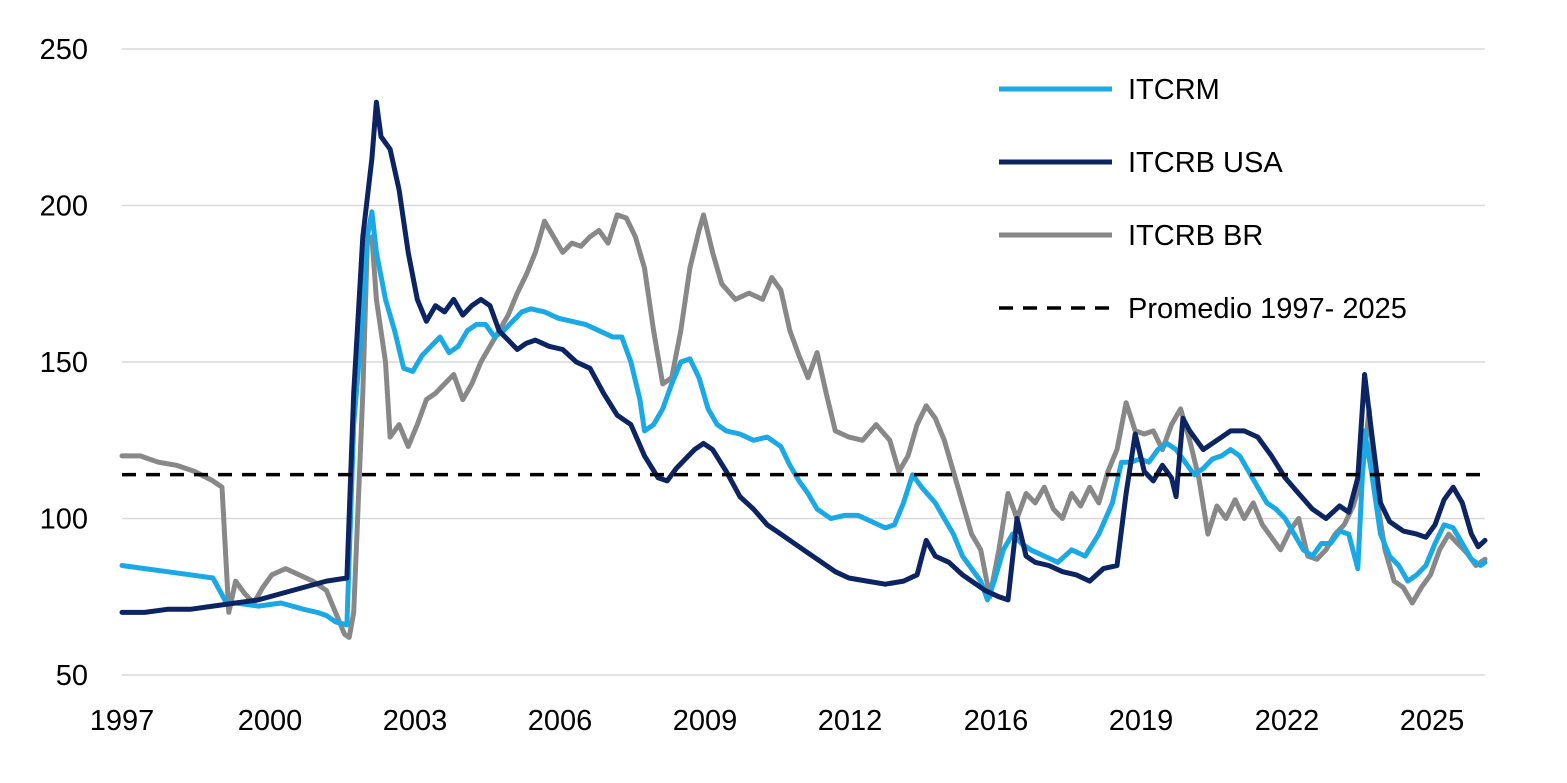 The image size is (1567, 783). I want to click on legend-label-itcrb-usa: ITCRB USA, so click(1205, 163).